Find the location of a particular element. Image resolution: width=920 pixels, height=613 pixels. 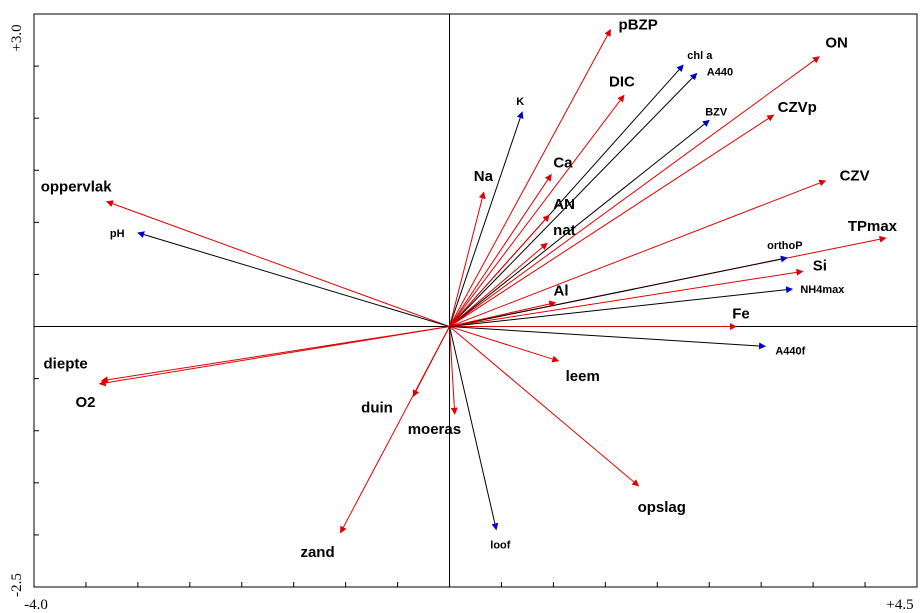

vector-orthoP is located at coordinates (618, 291).